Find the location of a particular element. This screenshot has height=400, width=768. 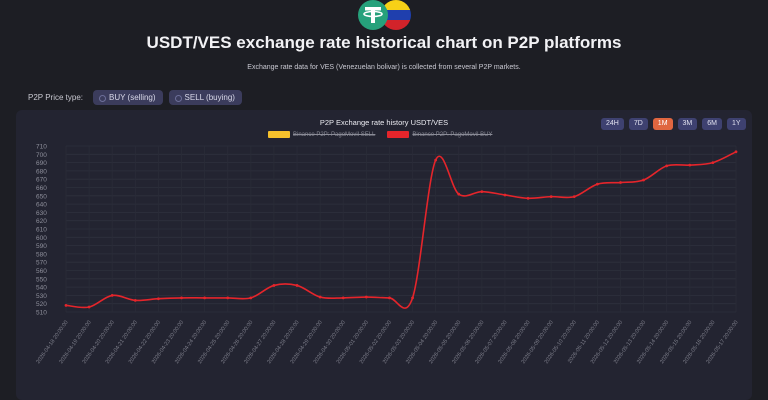

legend-label-buy: Binance P2P: PagoMovil BUY is located at coordinates (452, 134).